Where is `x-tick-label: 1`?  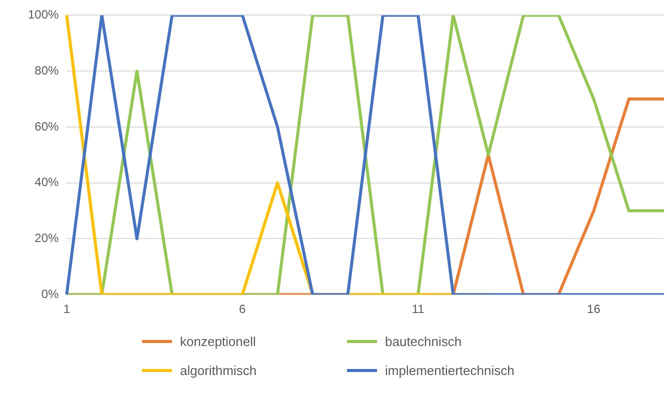 x-tick-label: 1 is located at coordinates (66, 309).